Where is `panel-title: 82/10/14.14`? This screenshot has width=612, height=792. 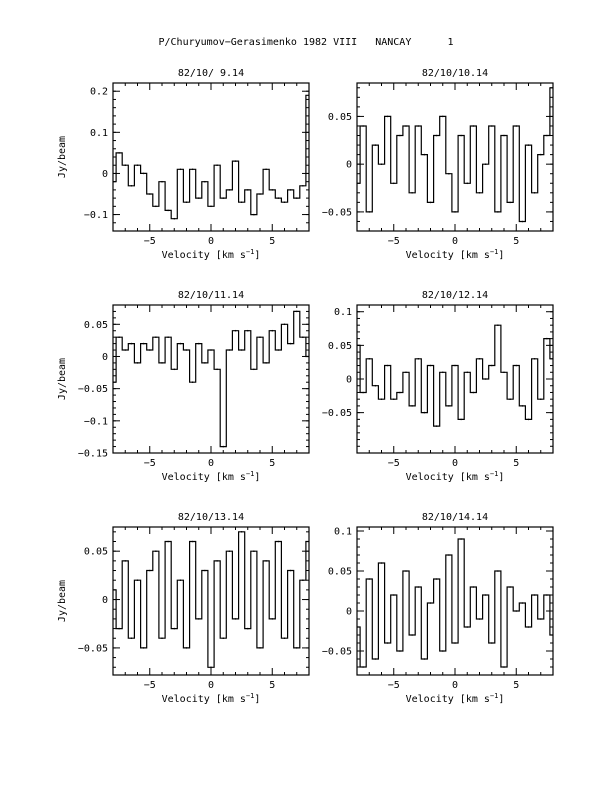 panel-title: 82/10/14.14 is located at coordinates (455, 517).